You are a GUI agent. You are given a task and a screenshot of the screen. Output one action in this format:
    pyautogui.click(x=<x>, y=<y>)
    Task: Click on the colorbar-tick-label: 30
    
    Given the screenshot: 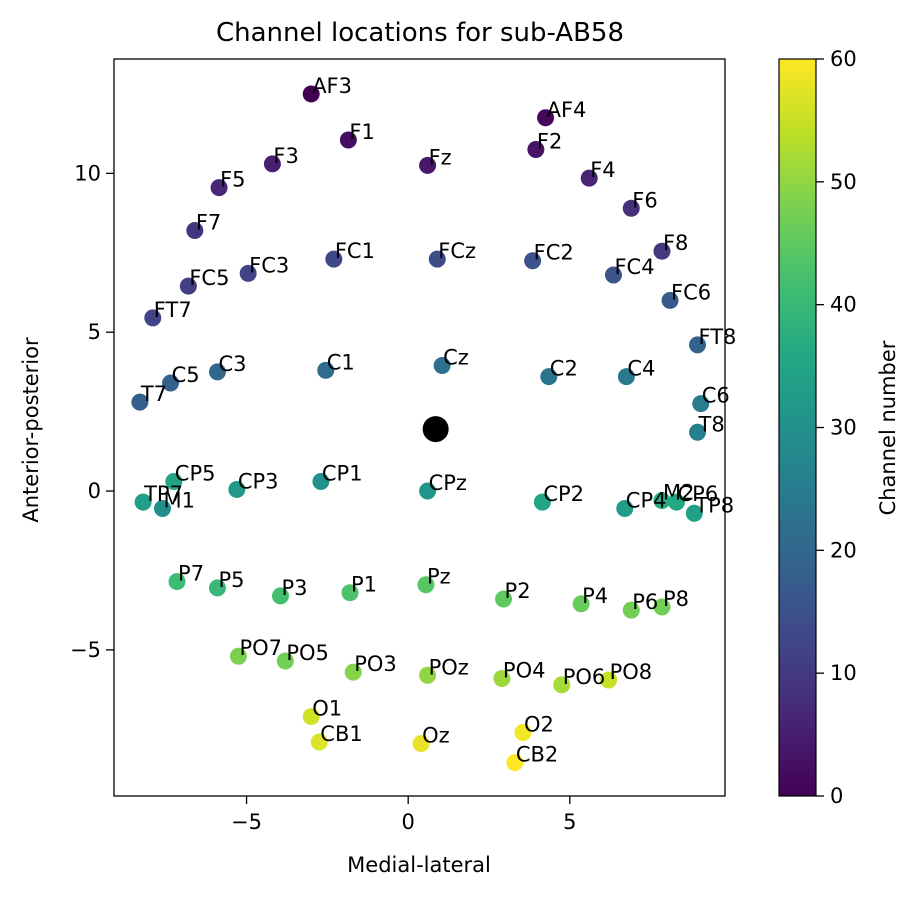 What is the action you would take?
    pyautogui.click(x=843, y=428)
    